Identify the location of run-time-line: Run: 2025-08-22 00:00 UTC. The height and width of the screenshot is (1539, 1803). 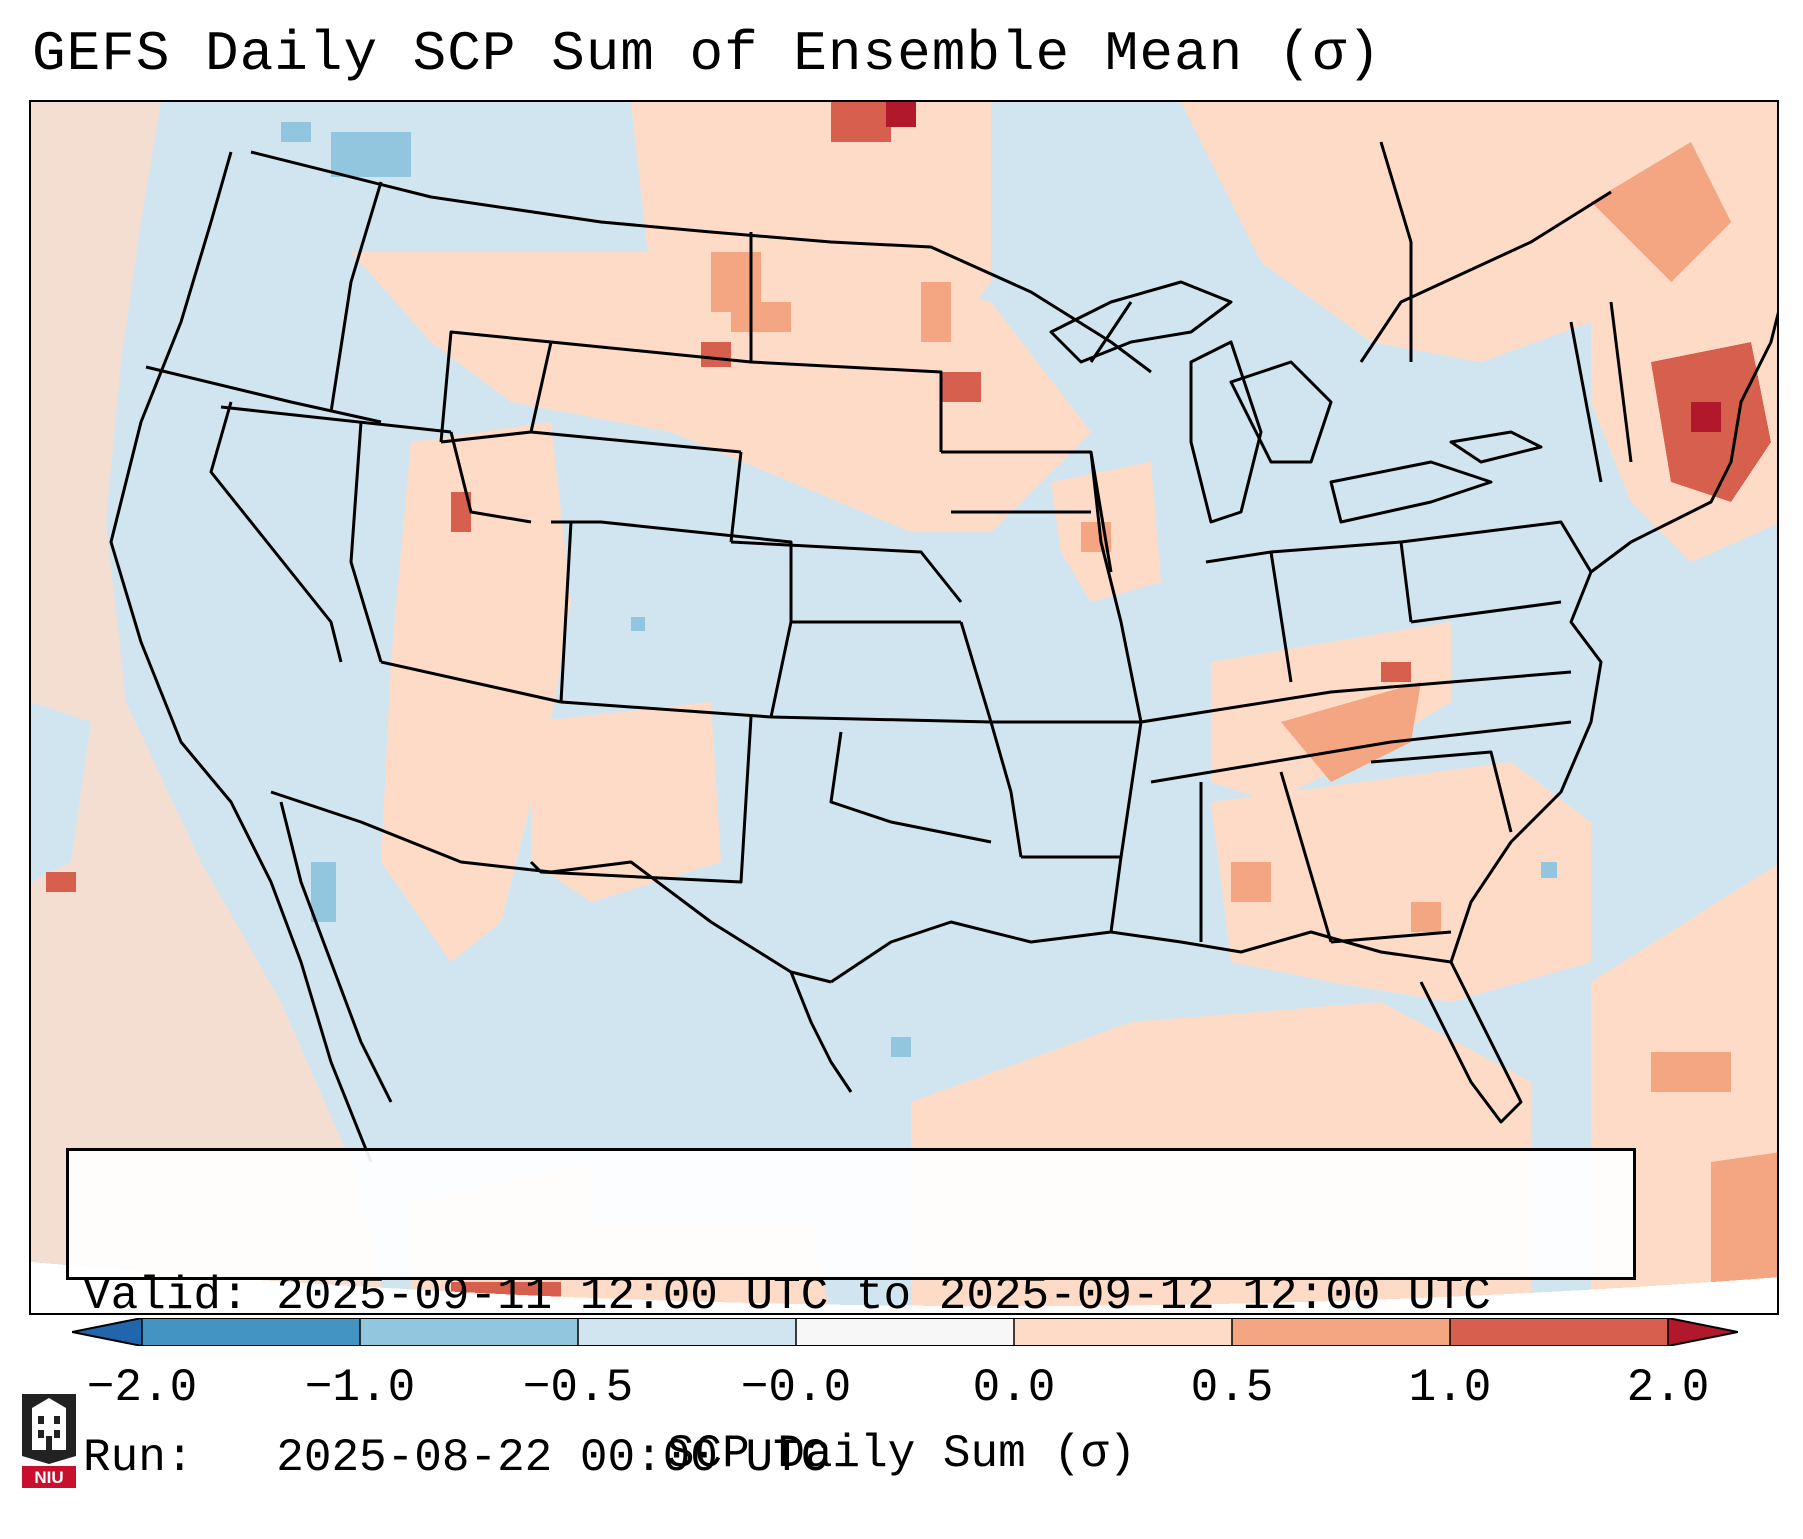
(456, 1458).